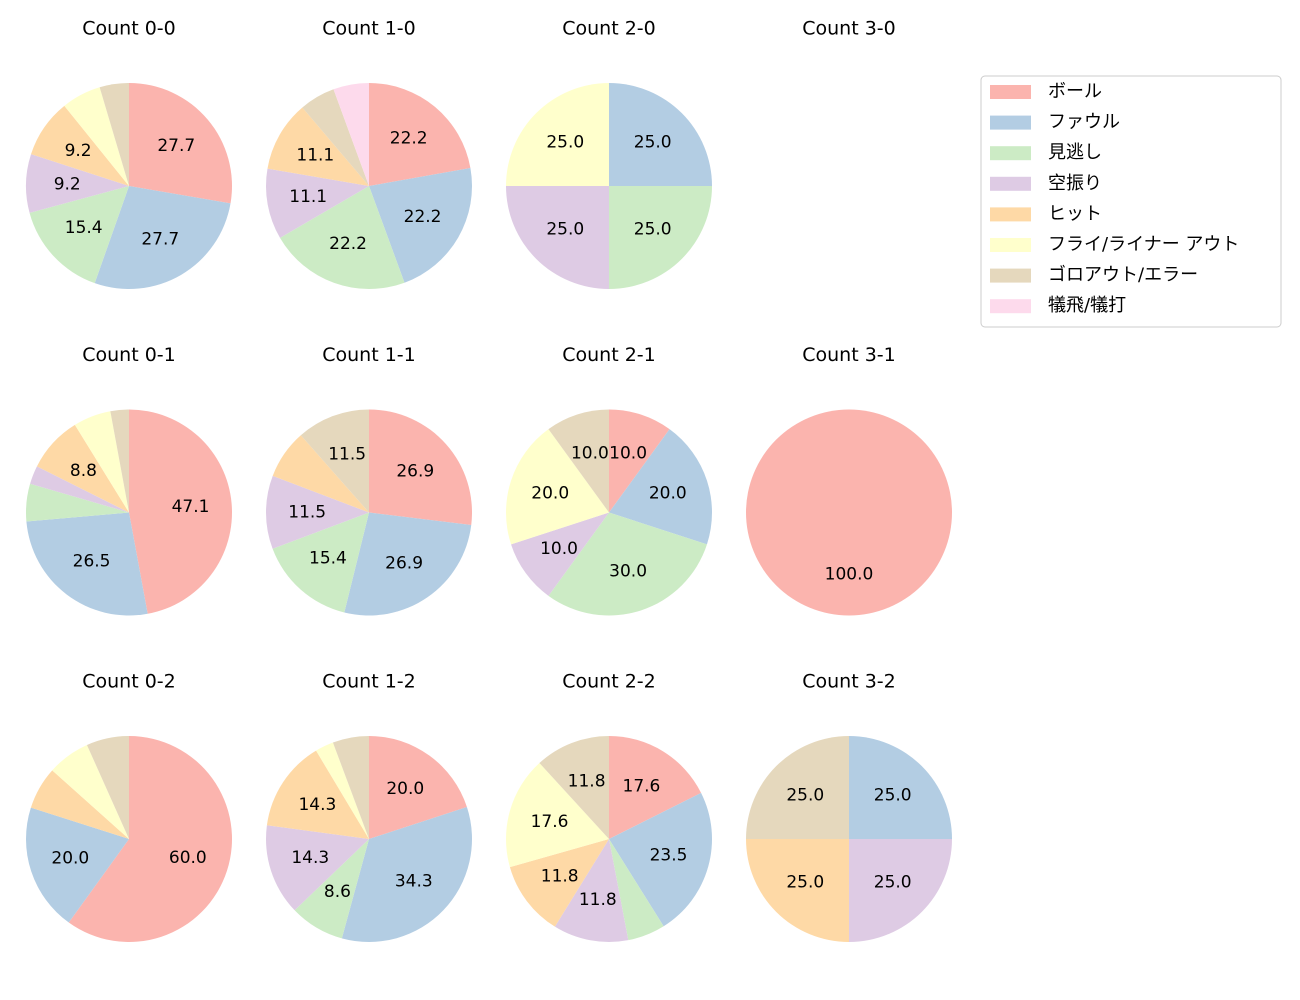  What do you see at coordinates (849, 355) in the screenshot?
I see `subplot-title: Count 3-1` at bounding box center [849, 355].